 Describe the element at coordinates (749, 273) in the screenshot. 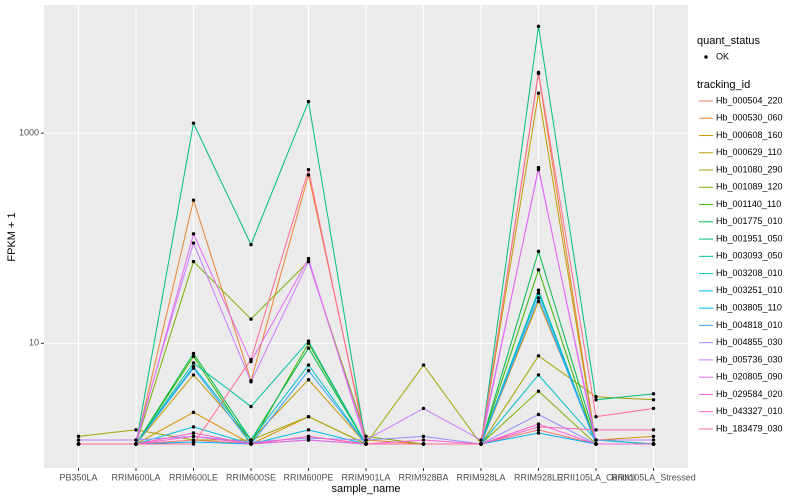

I see `legend-label: Hb_003208_010` at that location.